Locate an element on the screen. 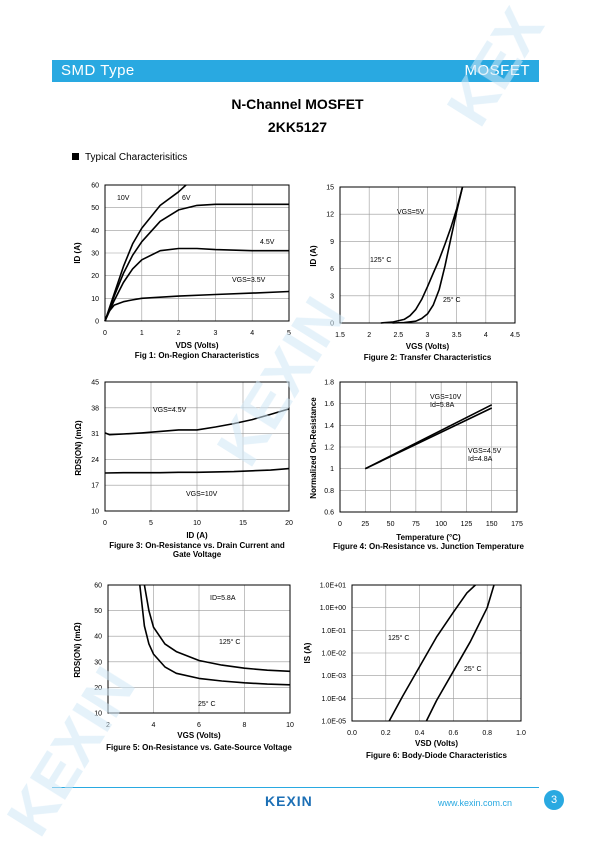  y-tick-label: 9 is located at coordinates (332, 242).